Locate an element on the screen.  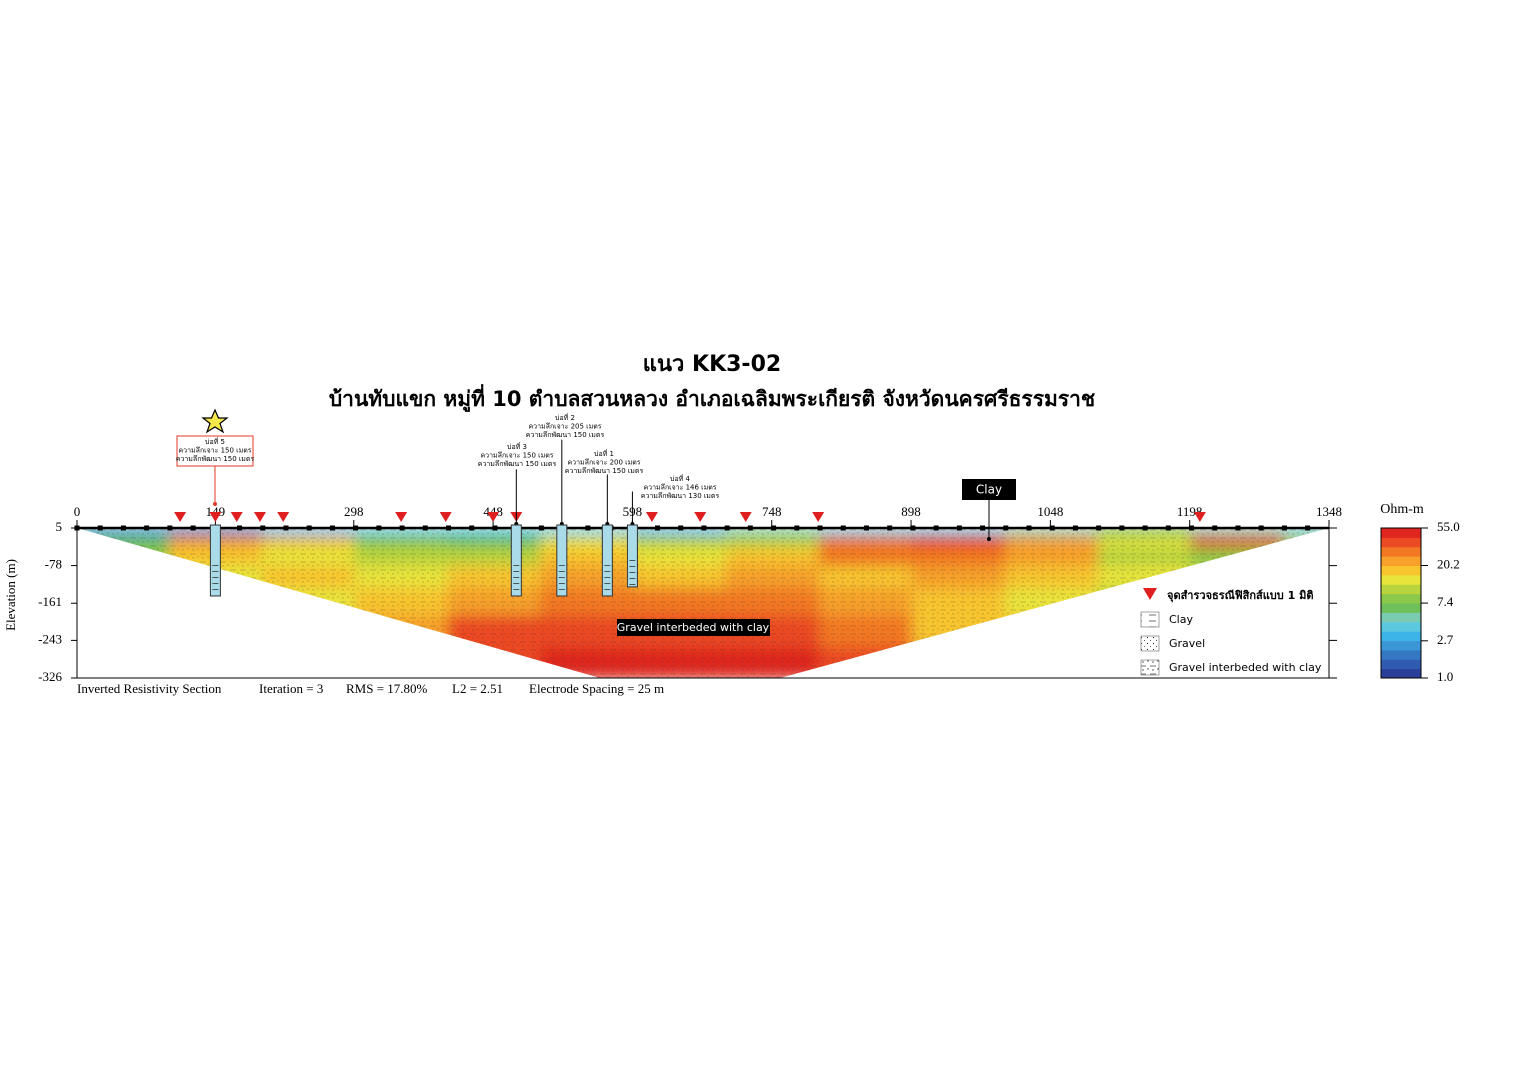
x-tick-label: 448 is located at coordinates (493, 511).